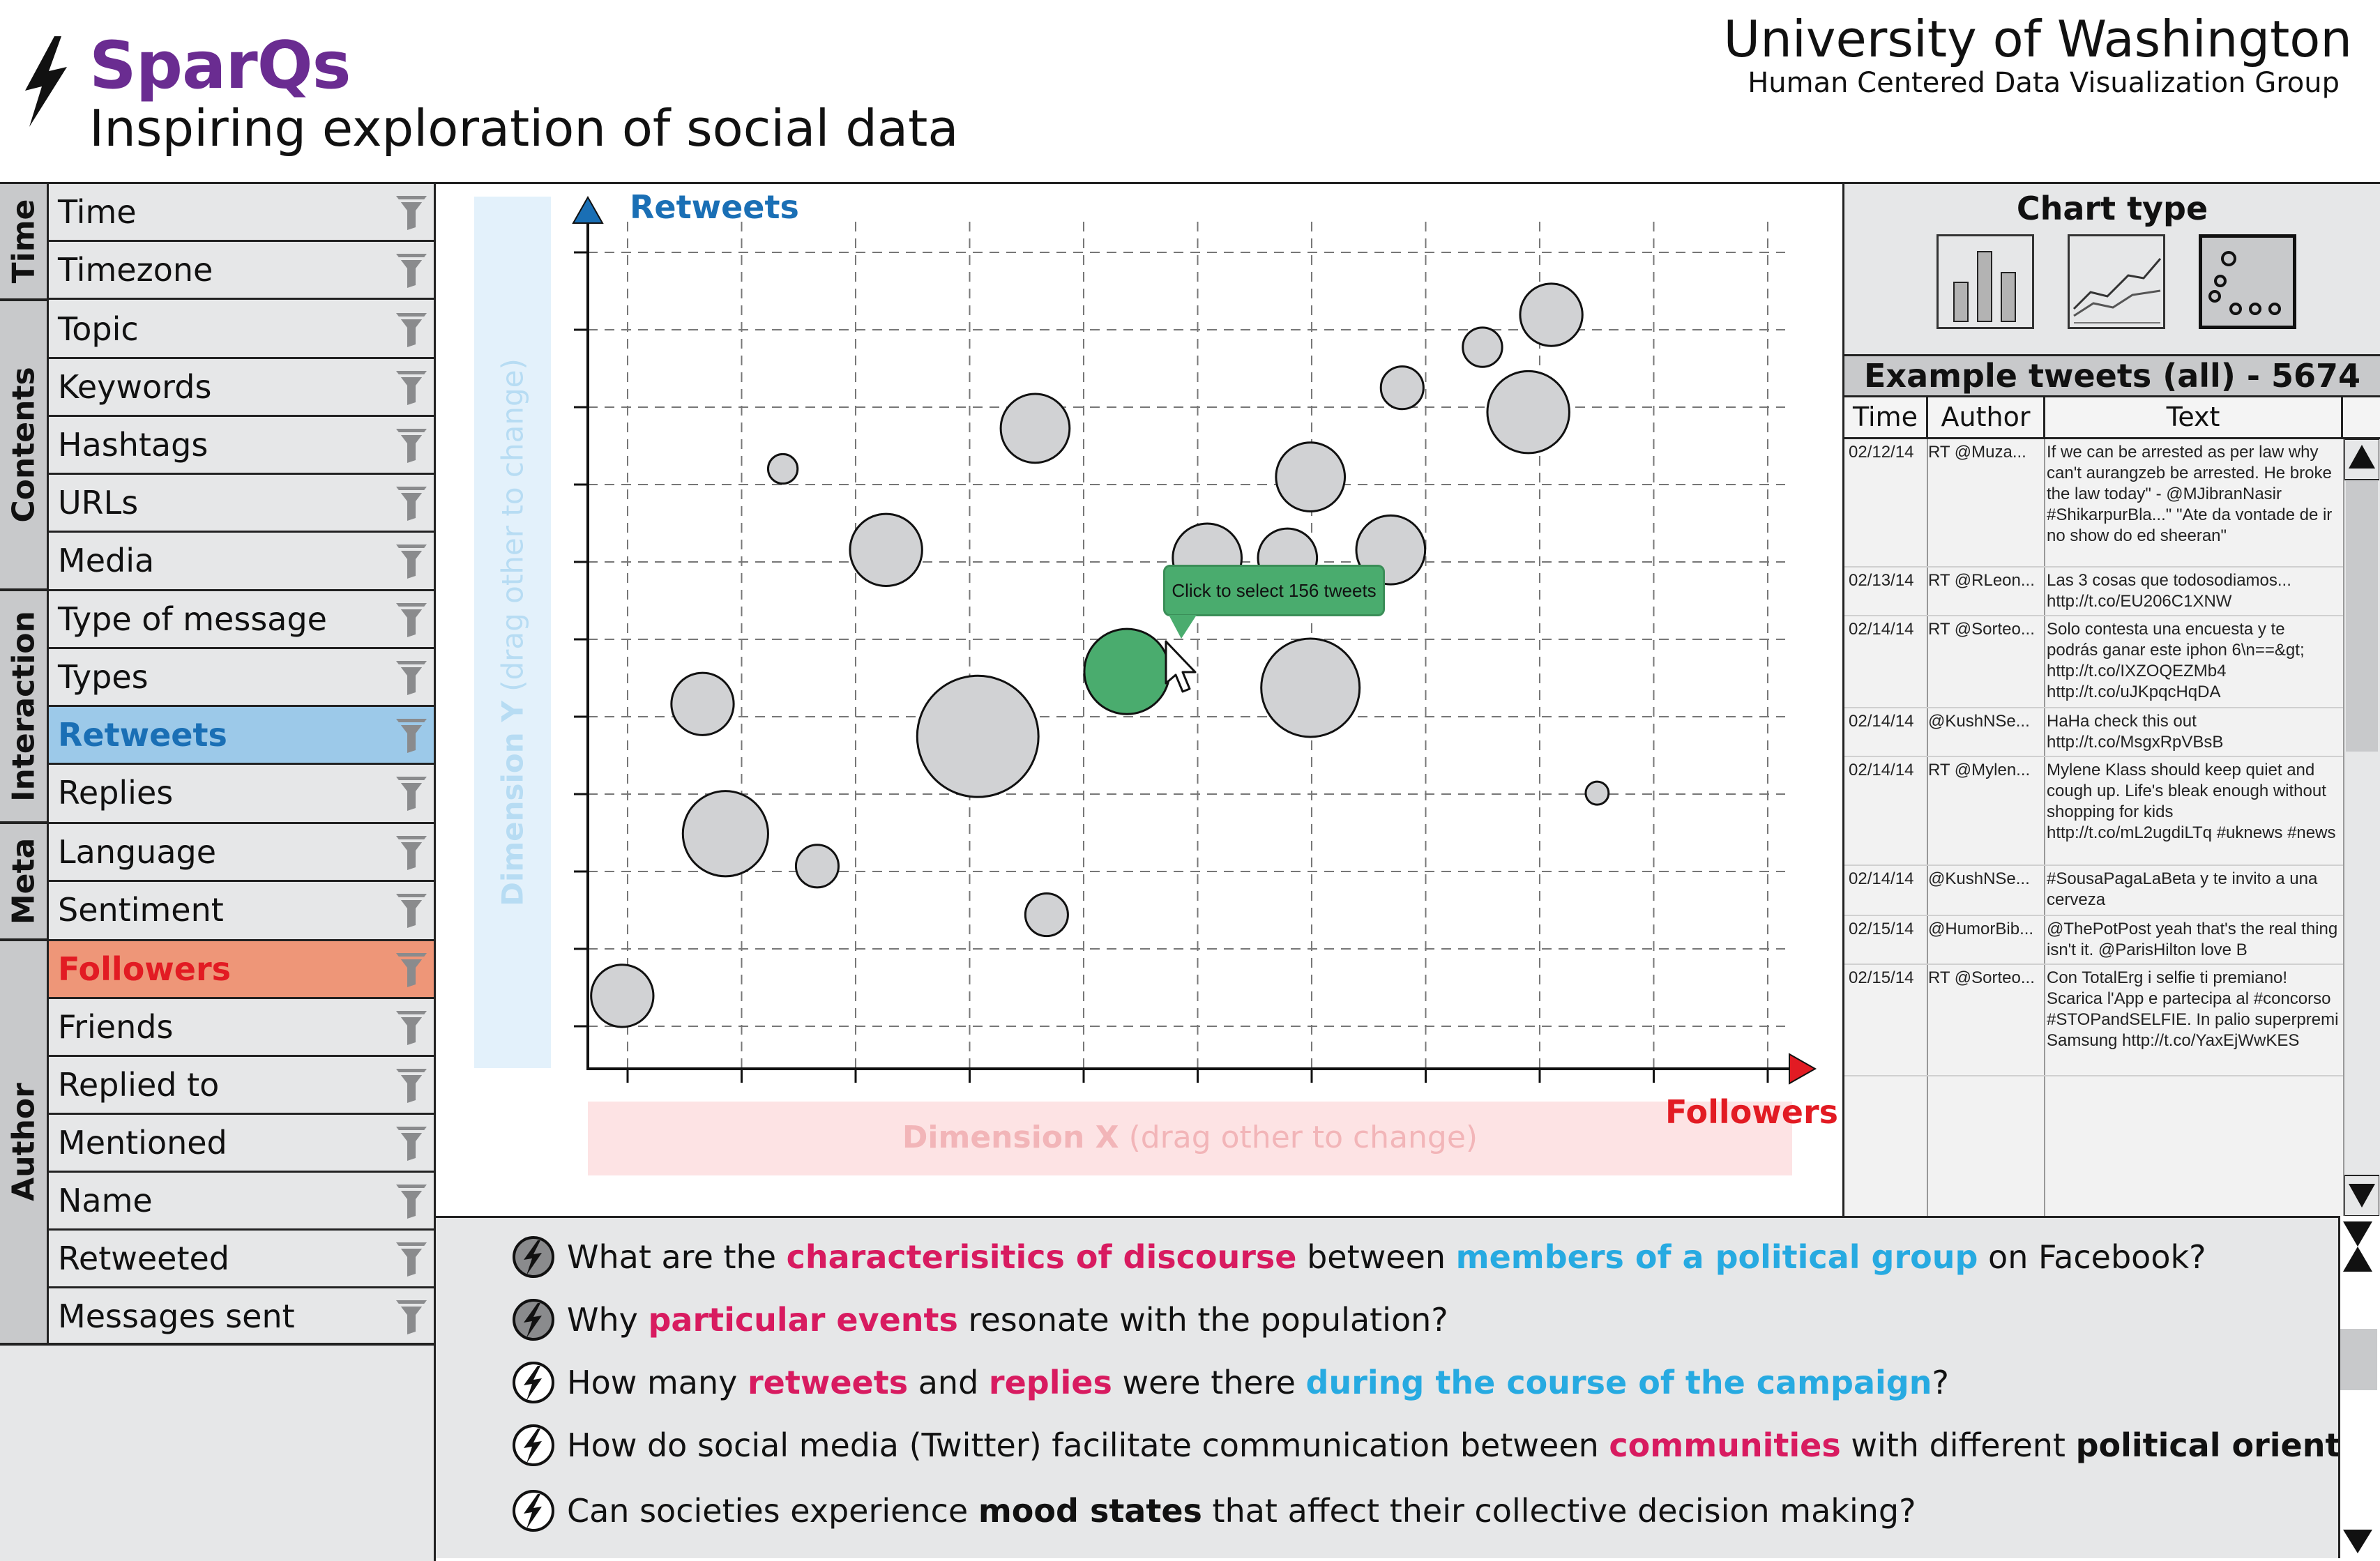  I want to click on field-types: Types, so click(241, 678).